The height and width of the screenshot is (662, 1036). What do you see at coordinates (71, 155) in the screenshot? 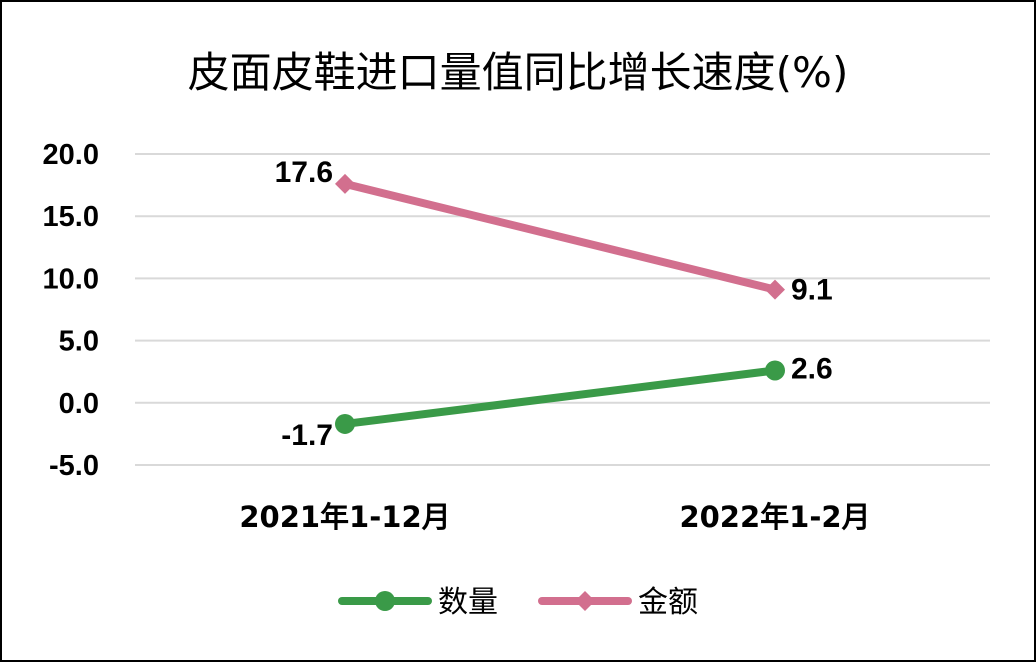
I see `y-tick-label: 20.0` at bounding box center [71, 155].